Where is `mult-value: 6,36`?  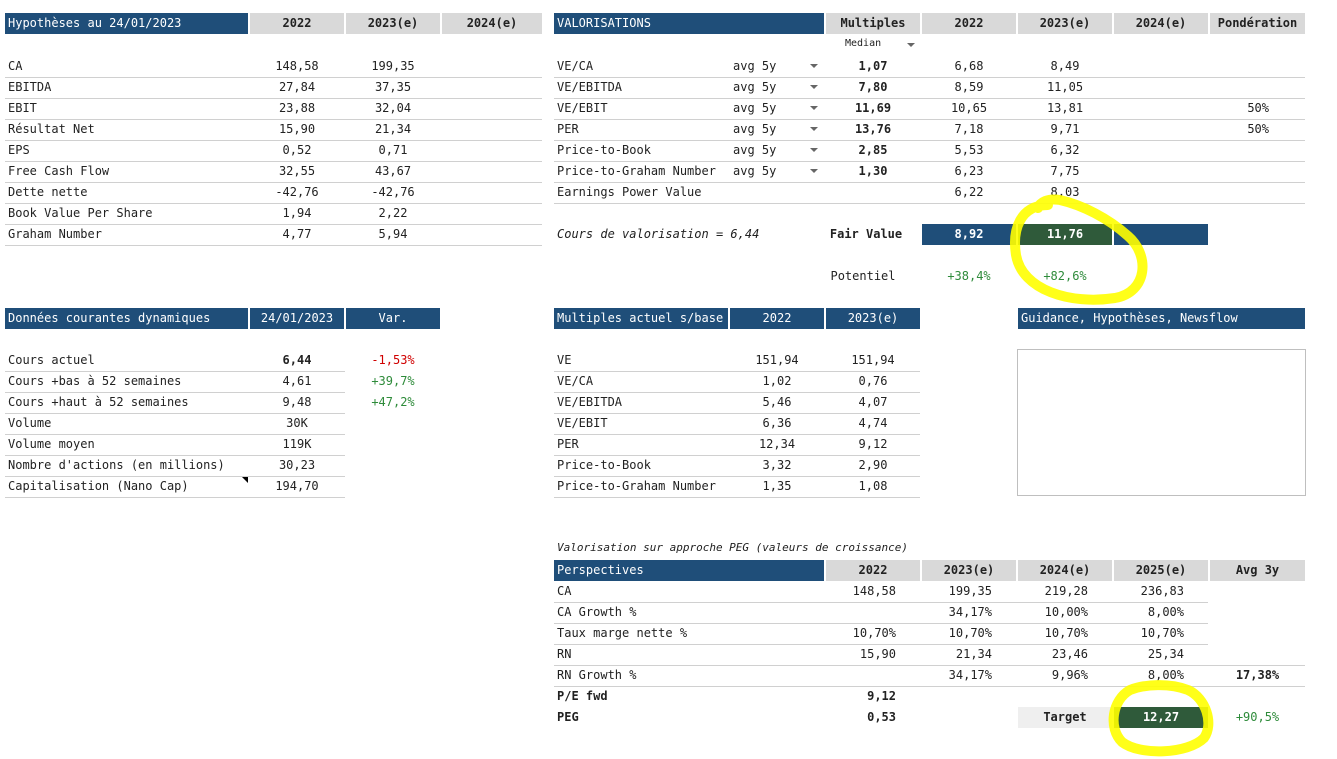 mult-value: 6,36 is located at coordinates (777, 423).